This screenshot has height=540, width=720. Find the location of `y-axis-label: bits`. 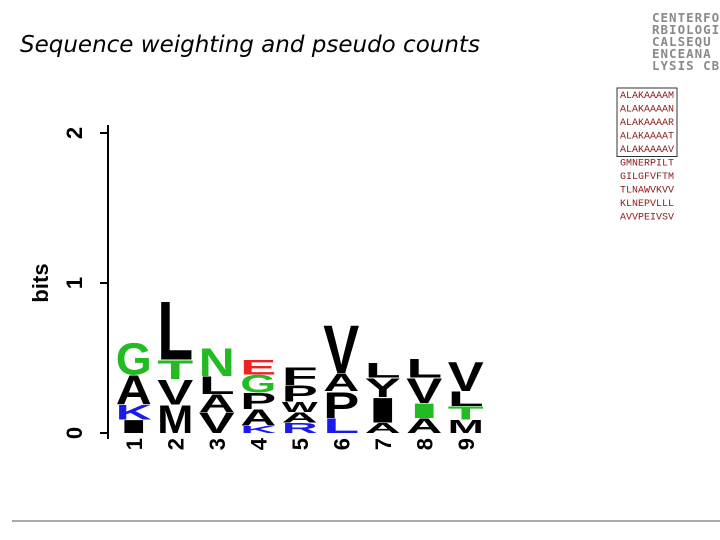

y-axis-label: bits is located at coordinates (40, 282).